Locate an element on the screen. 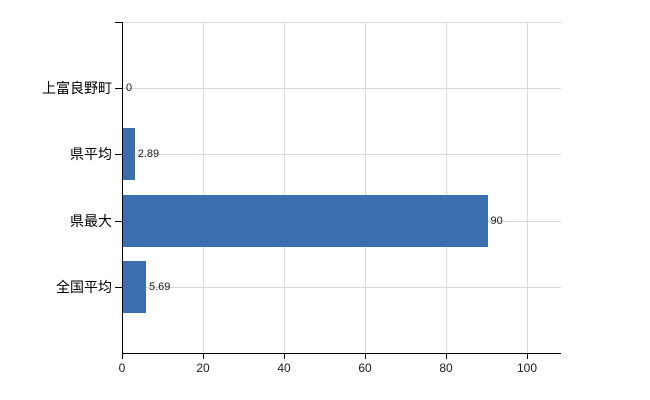 The width and height of the screenshot is (650, 400). y-axis-line is located at coordinates (122, 188).